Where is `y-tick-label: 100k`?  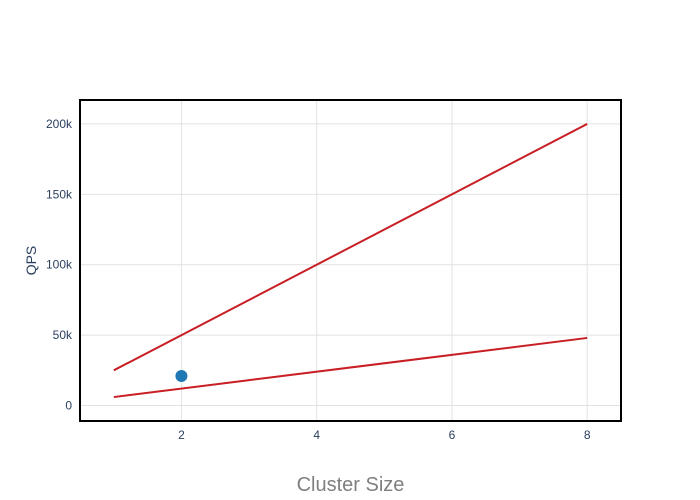
y-tick-label: 100k is located at coordinates (59, 265).